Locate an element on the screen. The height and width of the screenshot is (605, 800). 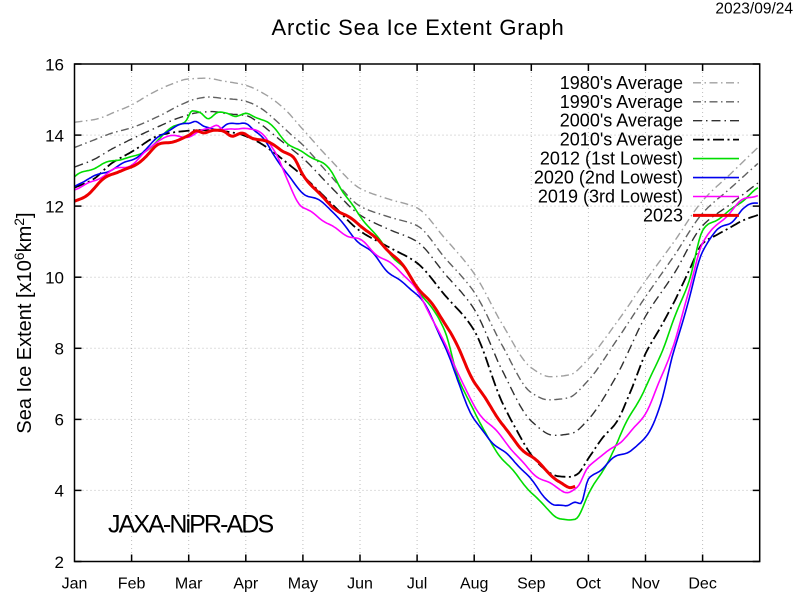
svg-text: 8 is located at coordinates (59, 349).